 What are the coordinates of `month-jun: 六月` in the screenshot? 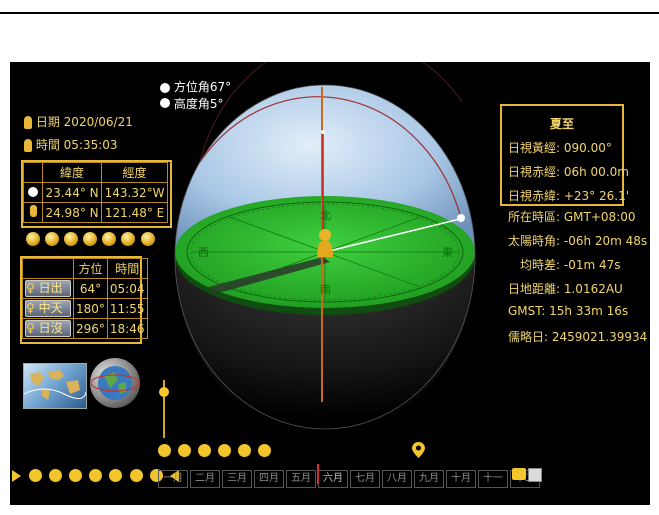 It's located at (333, 479).